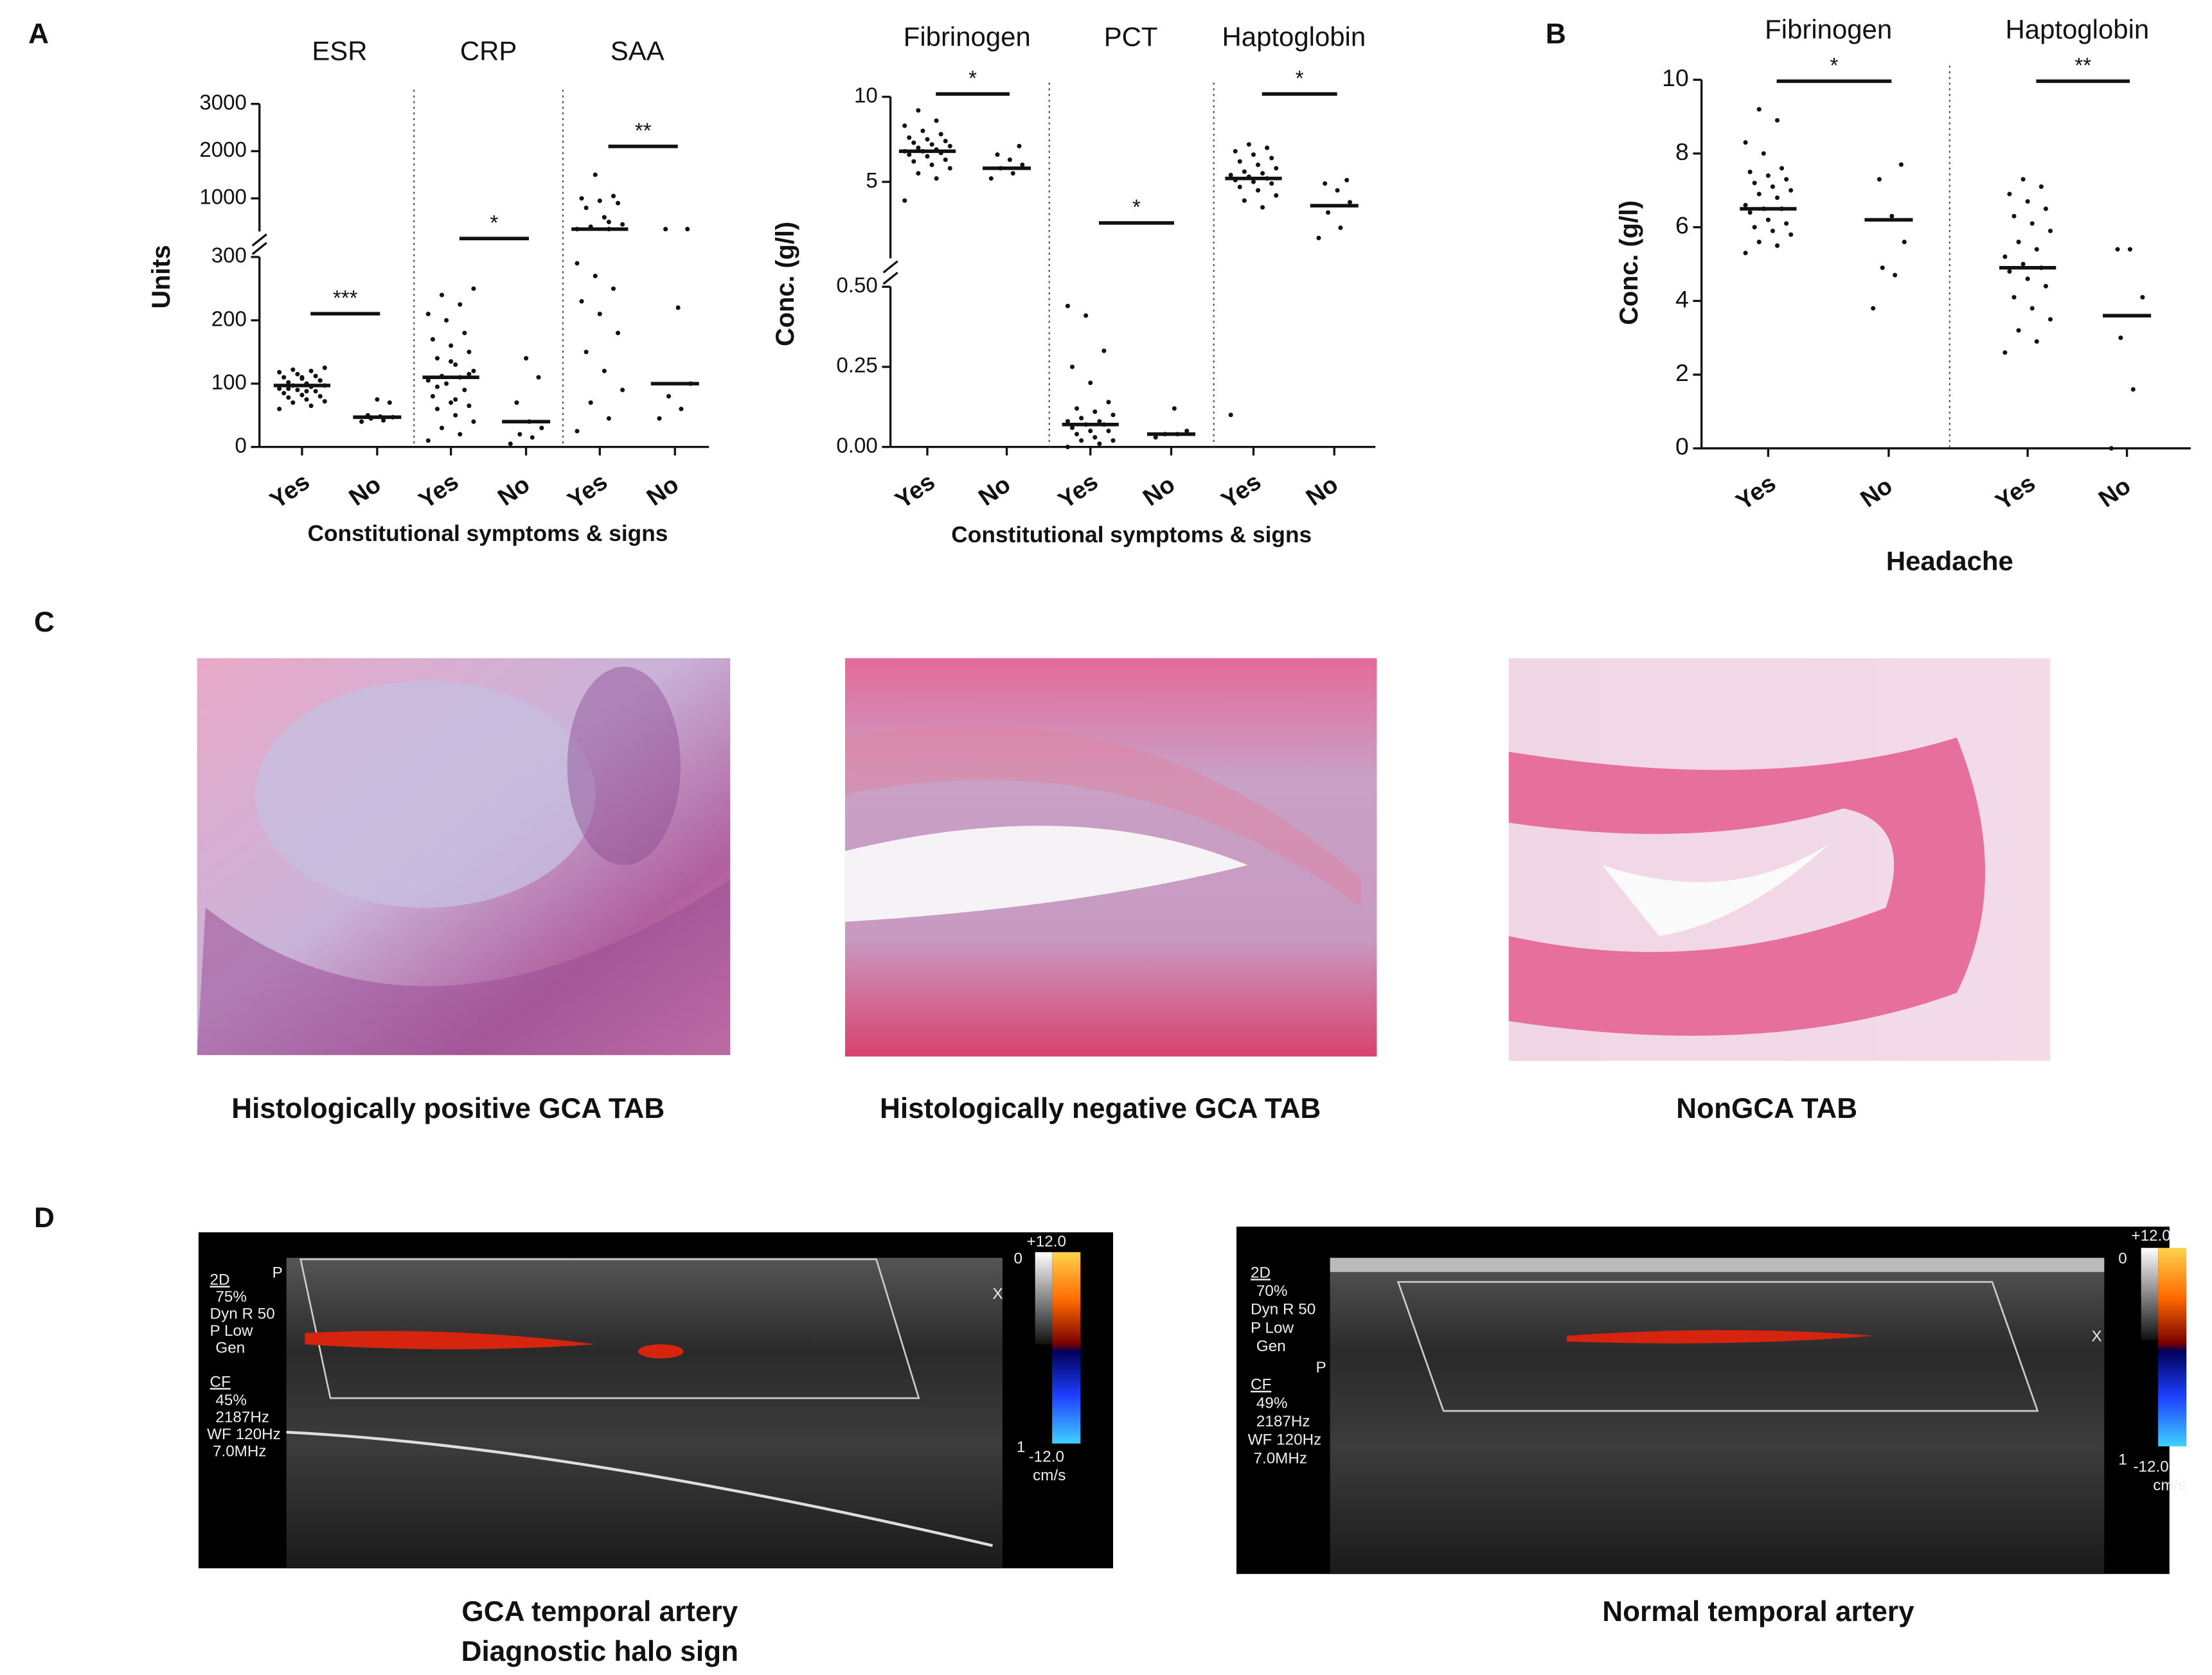 The height and width of the screenshot is (1675, 2212). Describe the element at coordinates (229, 319) in the screenshot. I see `y-tick-label: 200` at that location.